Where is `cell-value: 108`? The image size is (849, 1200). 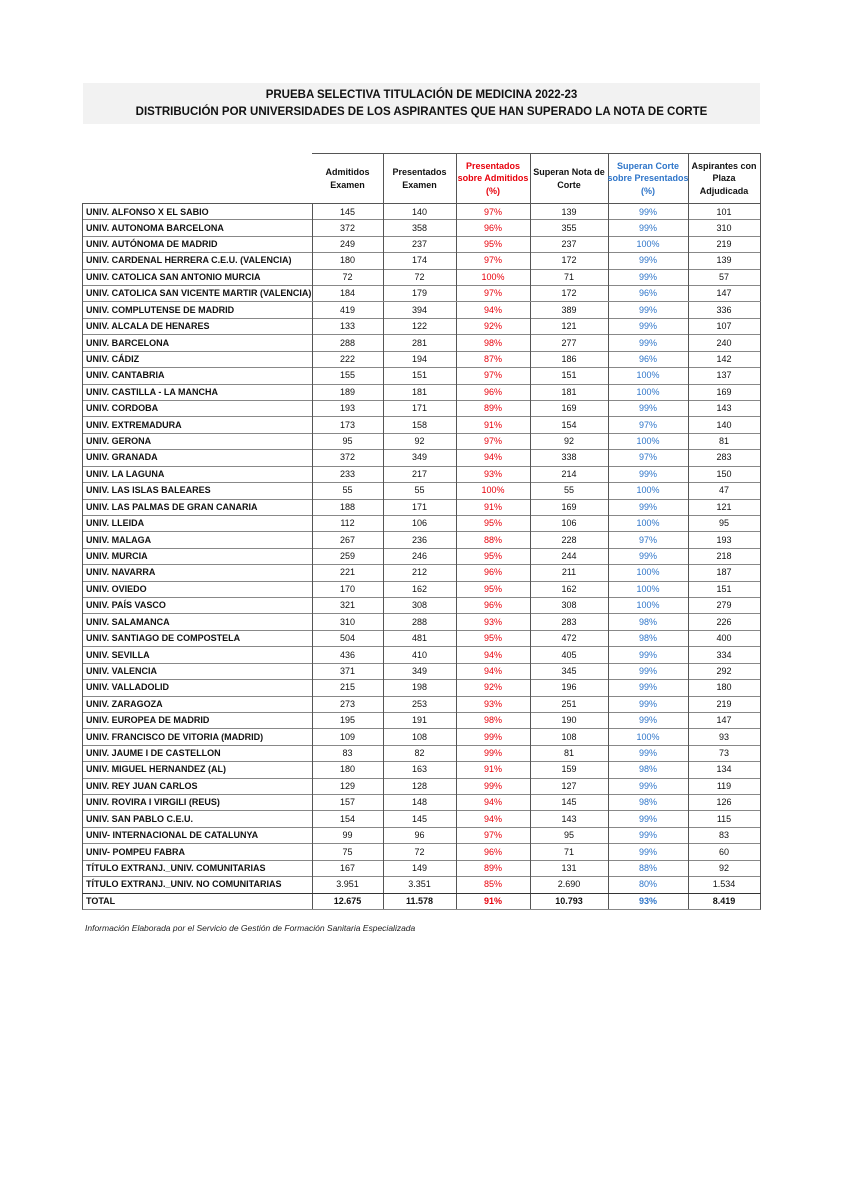
cell-value: 108 is located at coordinates (569, 737).